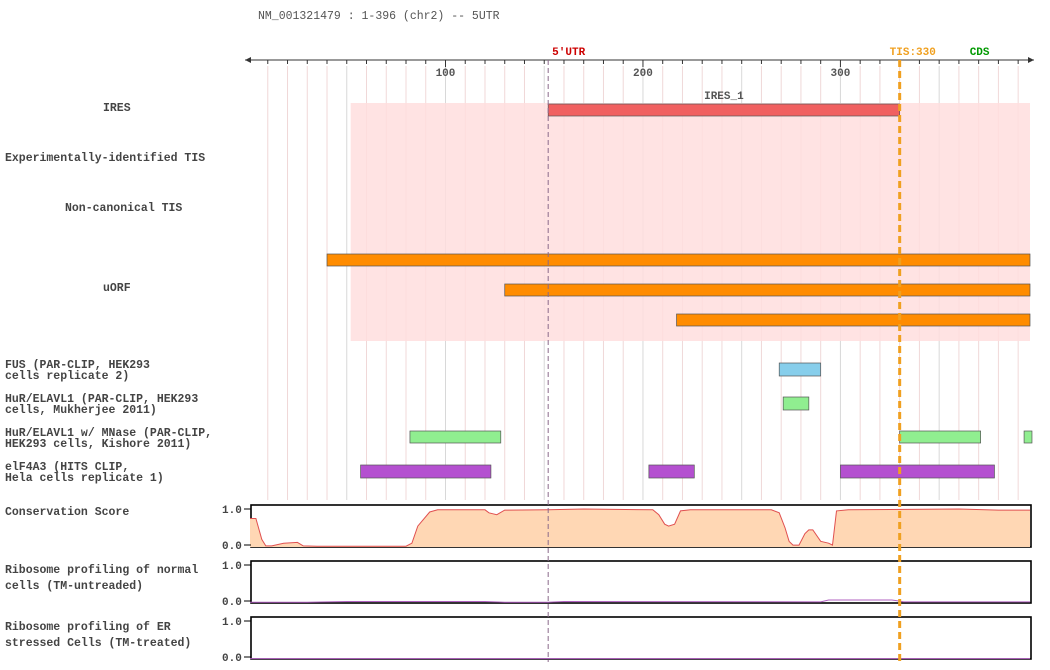  What do you see at coordinates (105, 158) in the screenshot?
I see `track-label-exp-tis: Experimentally-identified TIS` at bounding box center [105, 158].